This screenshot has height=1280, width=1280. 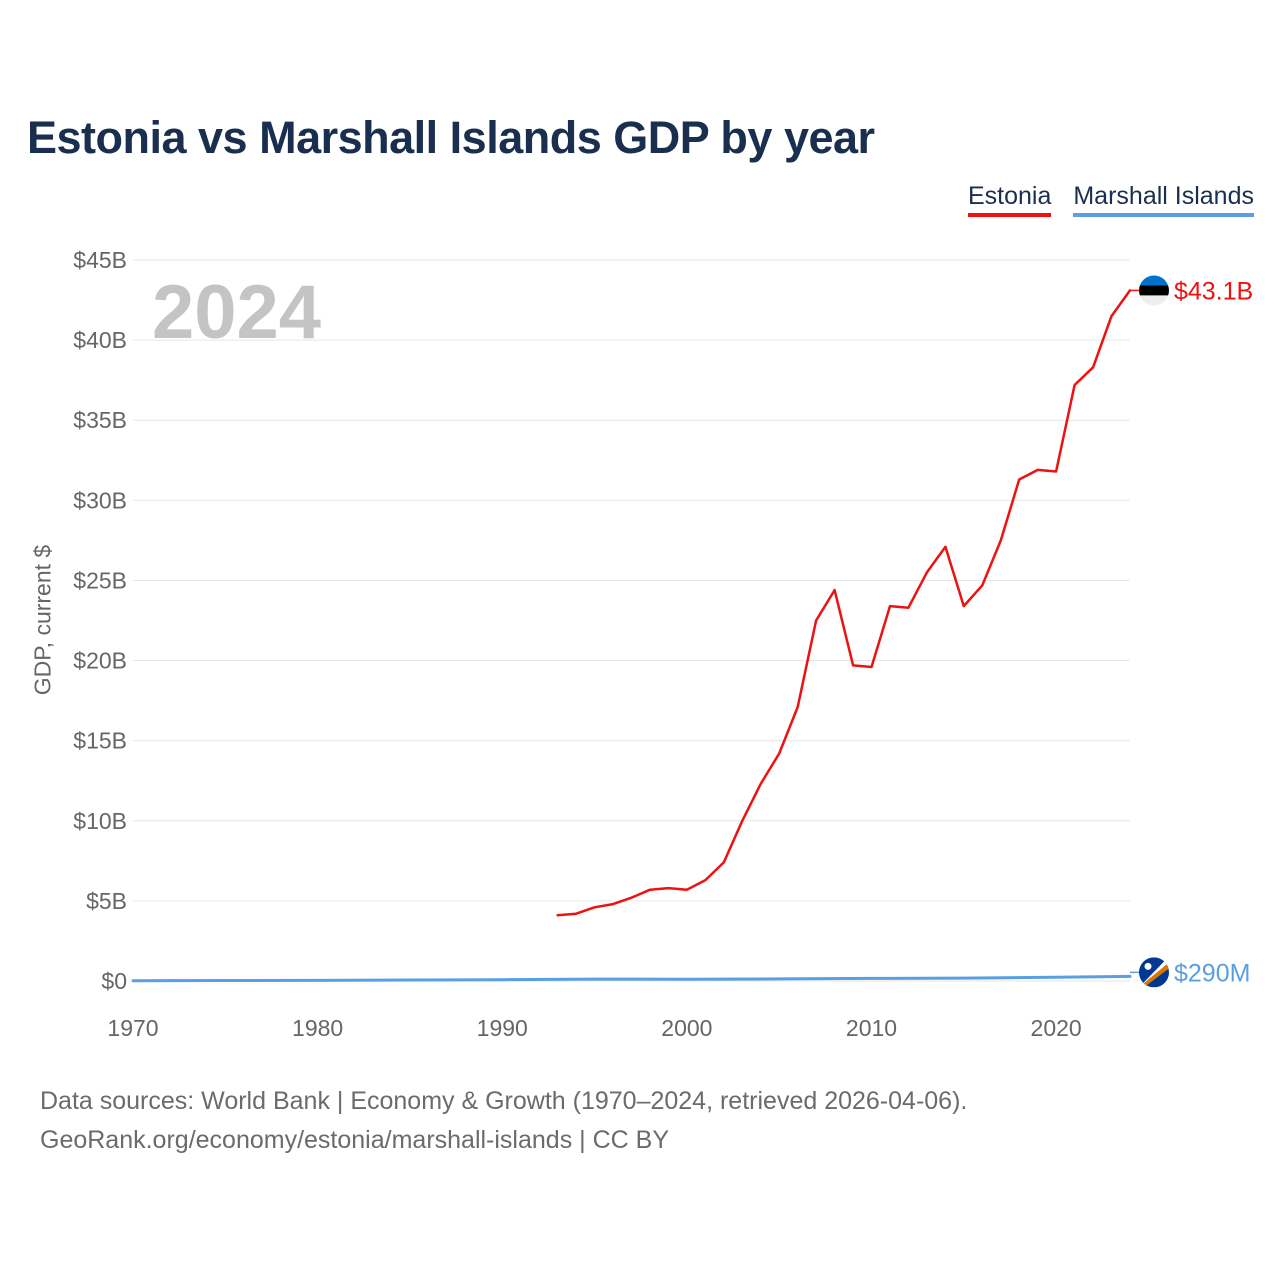 What do you see at coordinates (236, 312) in the screenshot?
I see `current-year-label: 2024` at bounding box center [236, 312].